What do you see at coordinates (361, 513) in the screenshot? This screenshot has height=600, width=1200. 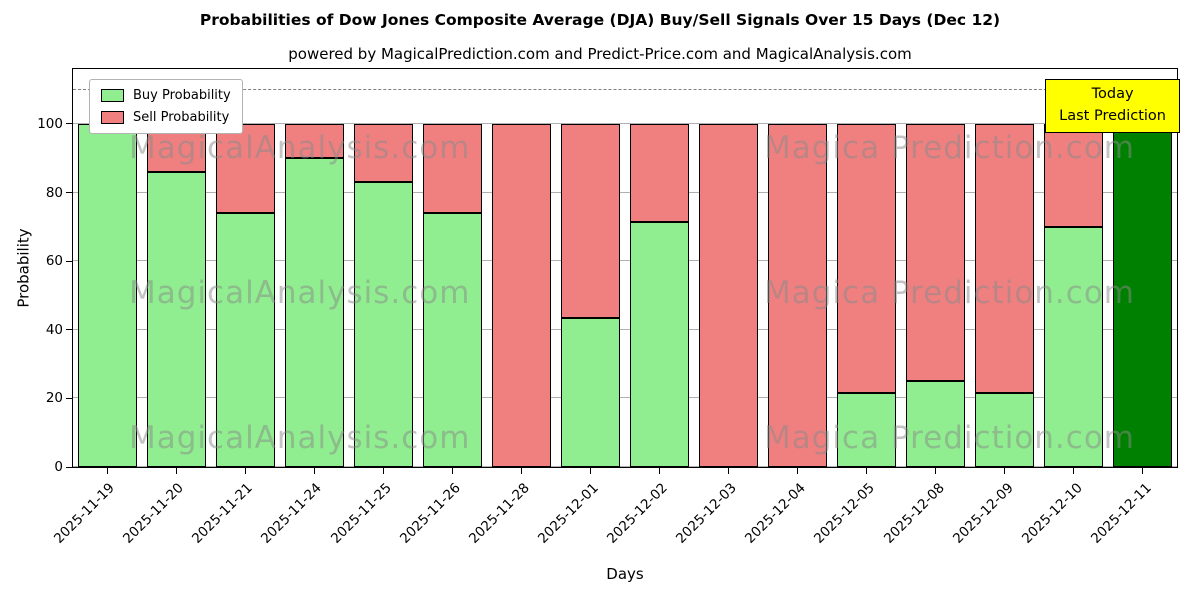 I see `x-tick-label: 2025-11-25` at bounding box center [361, 513].